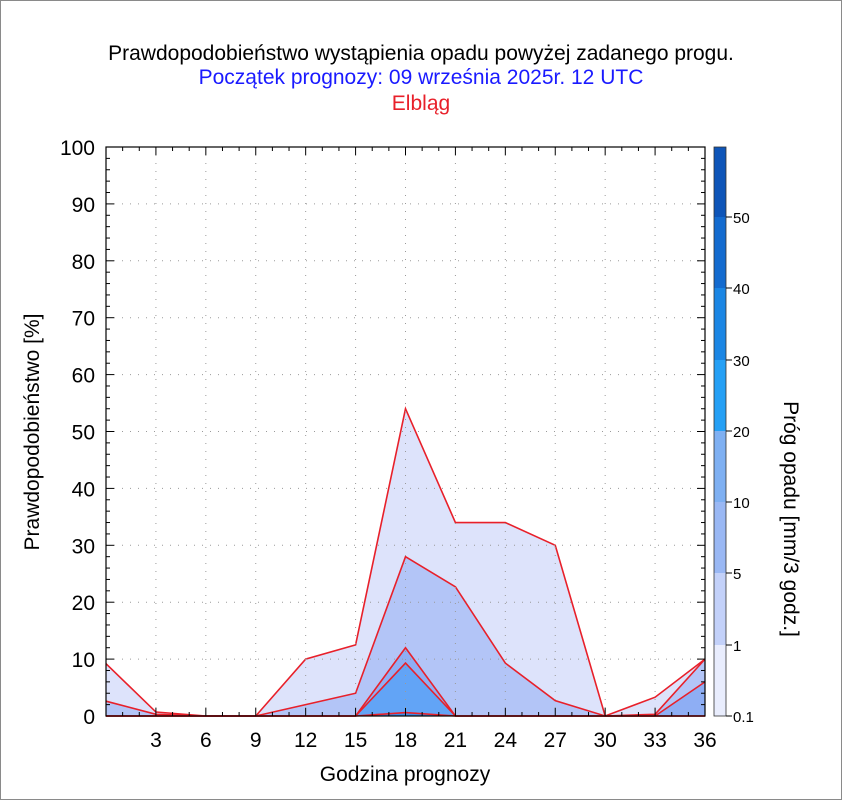  What do you see at coordinates (741, 218) in the screenshot?
I see `colorbar-label: 50` at bounding box center [741, 218].